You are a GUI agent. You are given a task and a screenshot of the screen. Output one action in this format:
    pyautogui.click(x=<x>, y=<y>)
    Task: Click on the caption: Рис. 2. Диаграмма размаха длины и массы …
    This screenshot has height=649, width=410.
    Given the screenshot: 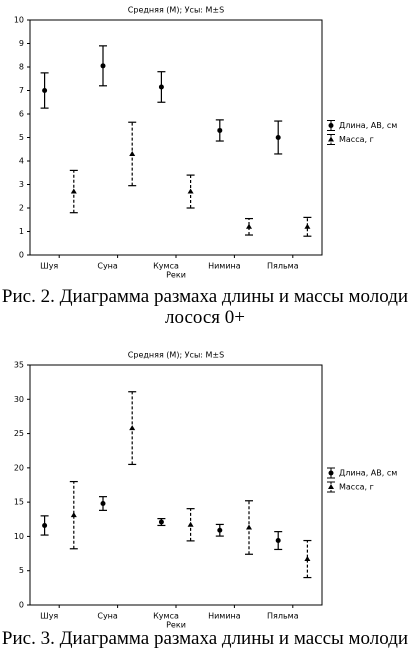 What is the action you would take?
    pyautogui.click(x=205, y=307)
    